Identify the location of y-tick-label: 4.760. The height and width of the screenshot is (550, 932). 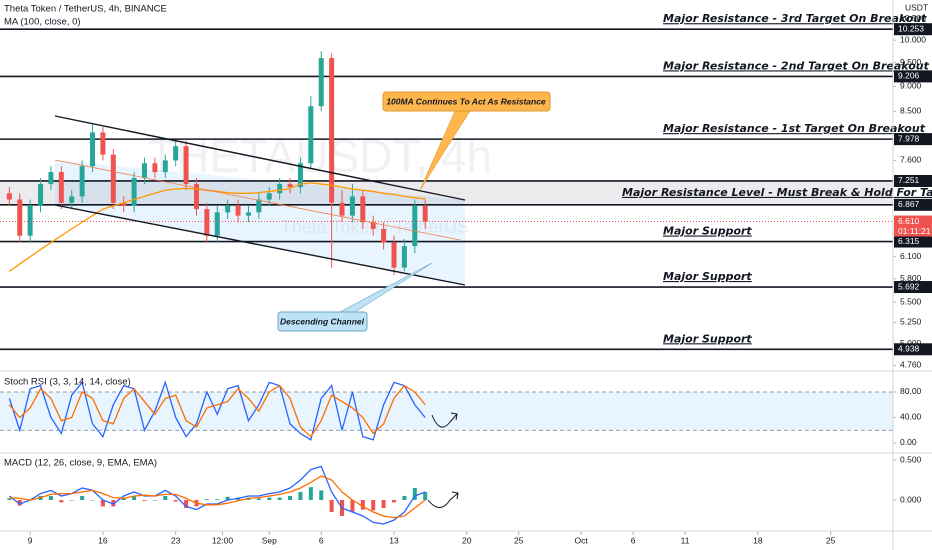
(911, 365).